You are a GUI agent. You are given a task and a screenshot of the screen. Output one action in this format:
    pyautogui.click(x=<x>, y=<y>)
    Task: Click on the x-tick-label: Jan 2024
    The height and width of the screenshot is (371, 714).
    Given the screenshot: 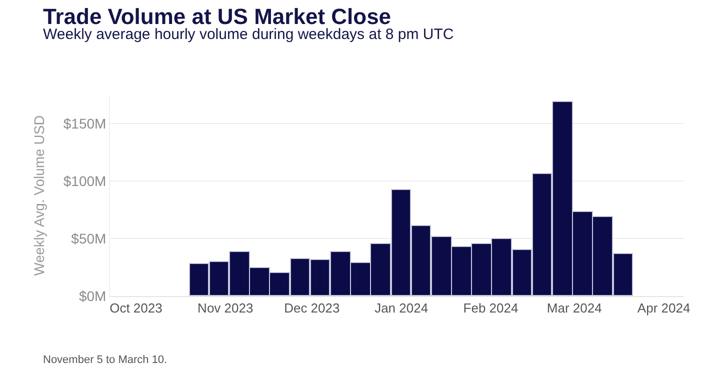 What is the action you would take?
    pyautogui.click(x=401, y=308)
    